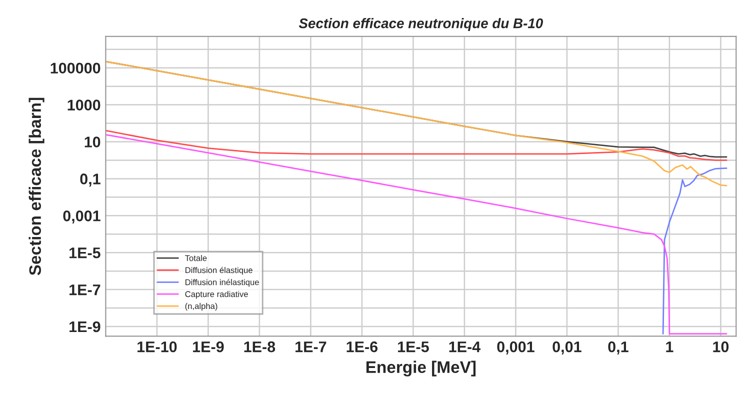 This screenshot has width=755, height=405. Describe the element at coordinates (92, 142) in the screenshot. I see `y-tick-label: 10` at that location.